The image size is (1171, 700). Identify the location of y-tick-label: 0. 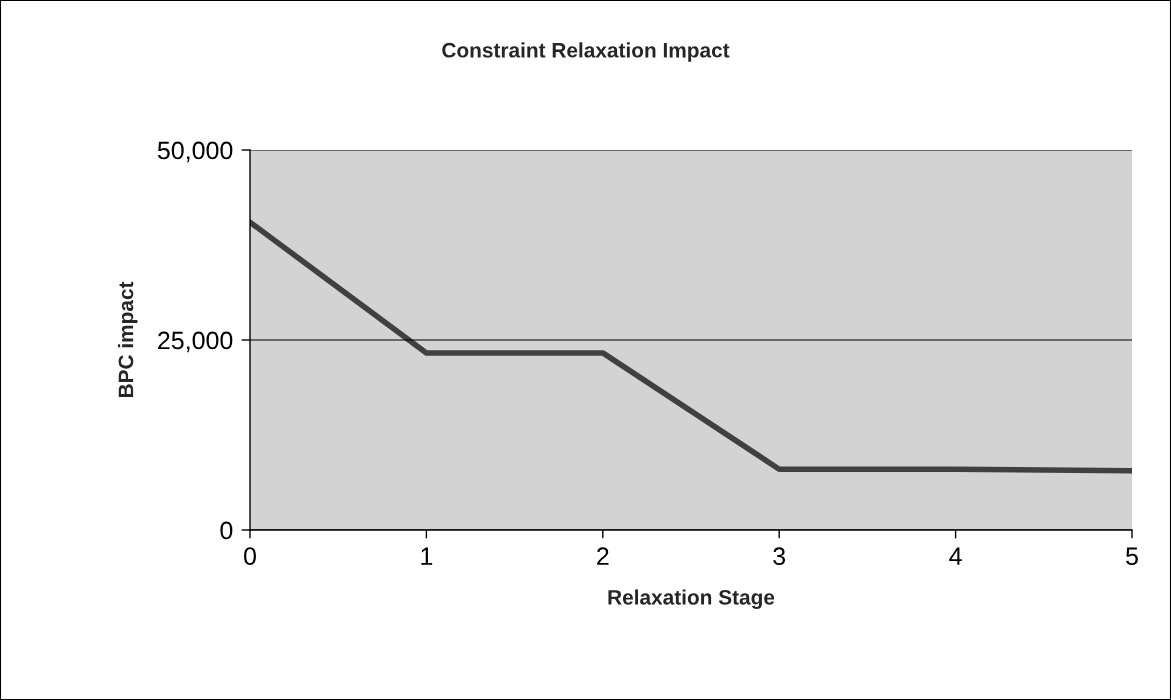
(226, 530).